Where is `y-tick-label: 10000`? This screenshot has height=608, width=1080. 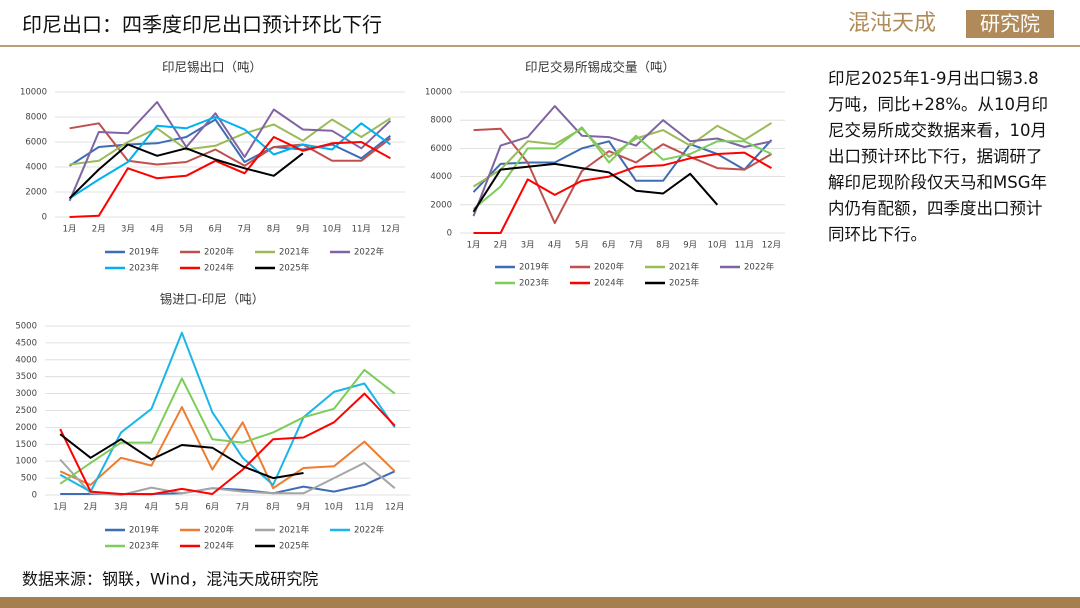 y-tick-label: 10000 is located at coordinates (438, 93).